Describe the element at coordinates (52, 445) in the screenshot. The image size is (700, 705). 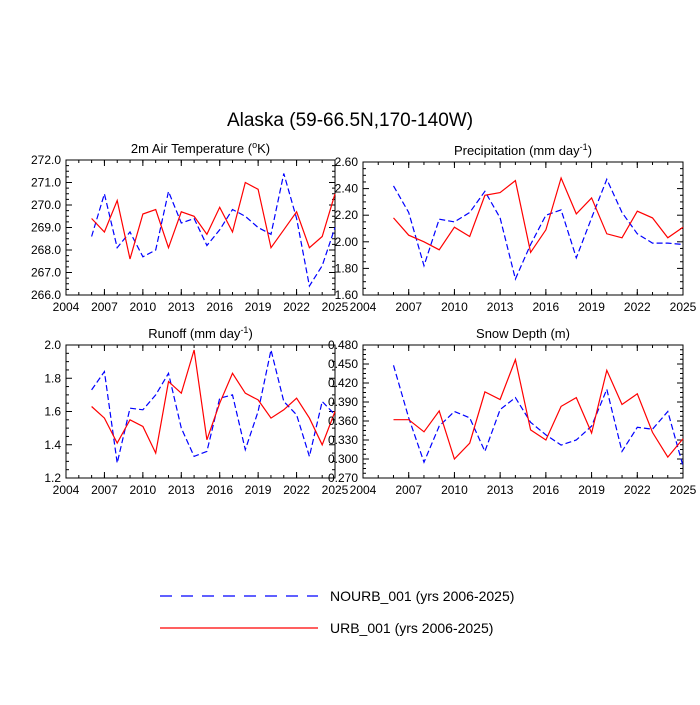
I see `y-tick-label: 1.4` at that location.